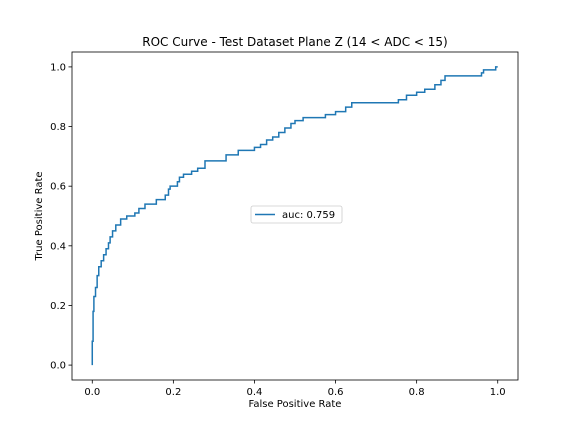 The image size is (576, 432). I want to click on y-axis-label: True Positive Rate, so click(39, 216).